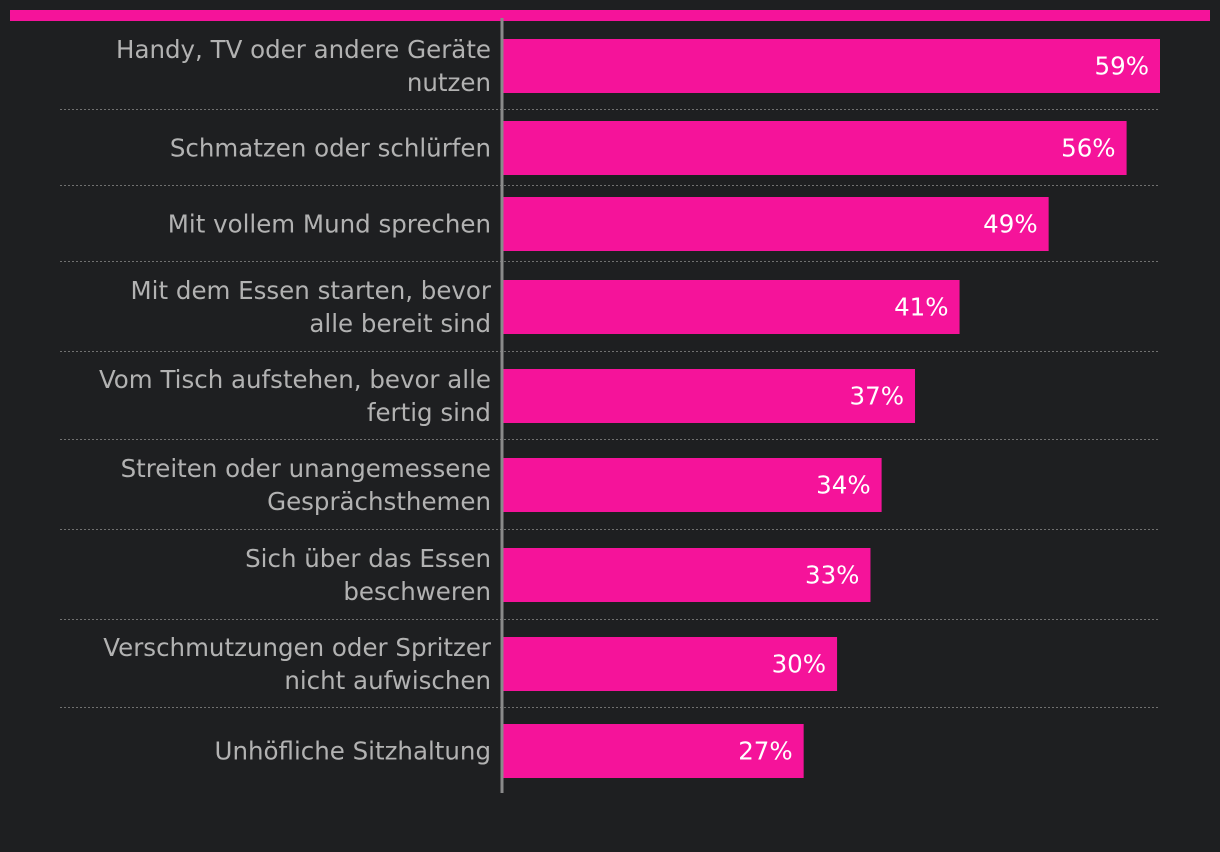 The height and width of the screenshot is (852, 1220). What do you see at coordinates (449, 82) in the screenshot?
I see `category-label-line: nutzen` at bounding box center [449, 82].